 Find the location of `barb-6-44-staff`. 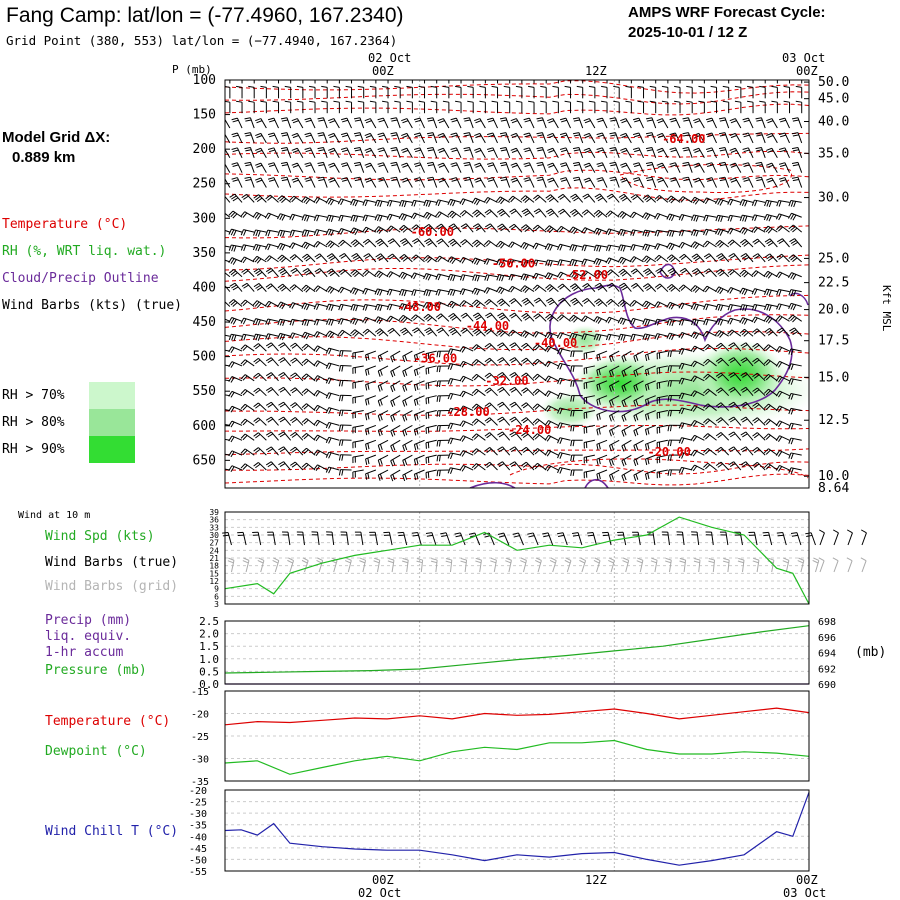

barb-6-44-staff is located at coordinates (763, 167).